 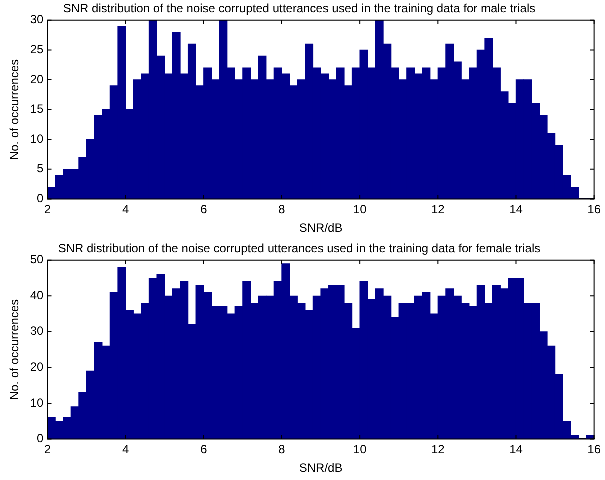 I want to click on y-tick-label: 15, so click(x=37, y=109).